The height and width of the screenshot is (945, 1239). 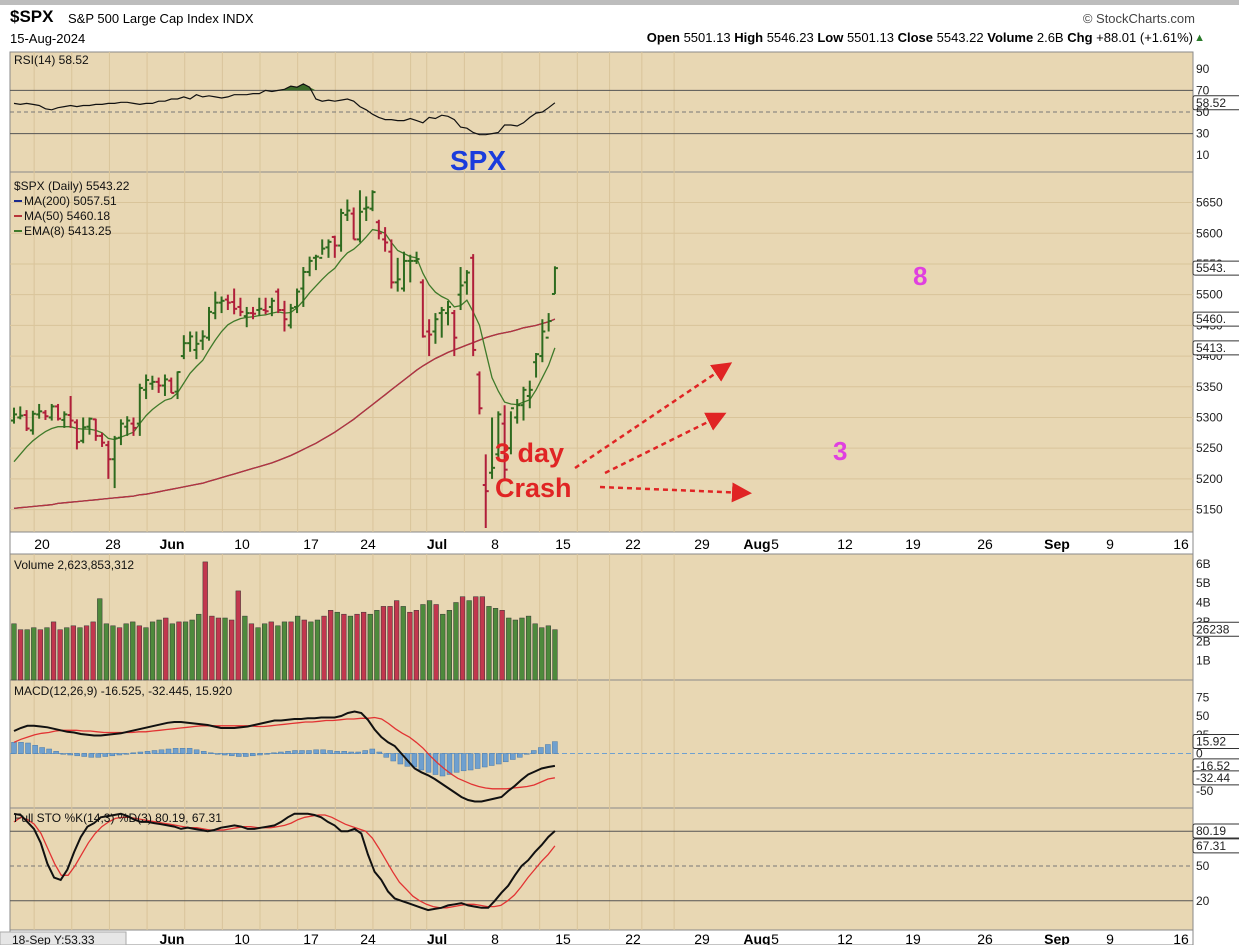 I want to click on x-tick-label: 19, so click(x=913, y=544).